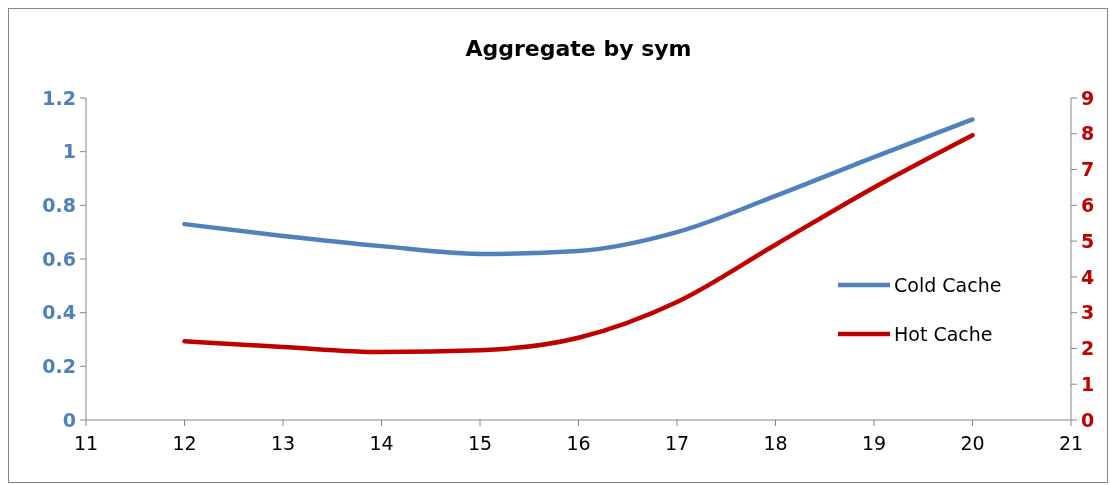 This screenshot has width=1110, height=485. What do you see at coordinates (874, 443) in the screenshot?
I see `x-tick-label: 19` at bounding box center [874, 443].